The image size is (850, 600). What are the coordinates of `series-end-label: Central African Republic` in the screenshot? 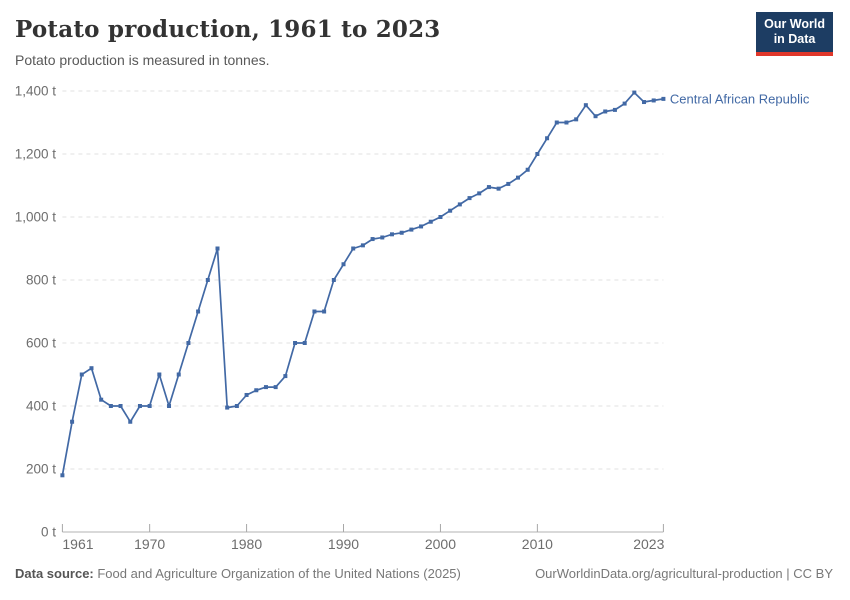 It's located at (740, 98).